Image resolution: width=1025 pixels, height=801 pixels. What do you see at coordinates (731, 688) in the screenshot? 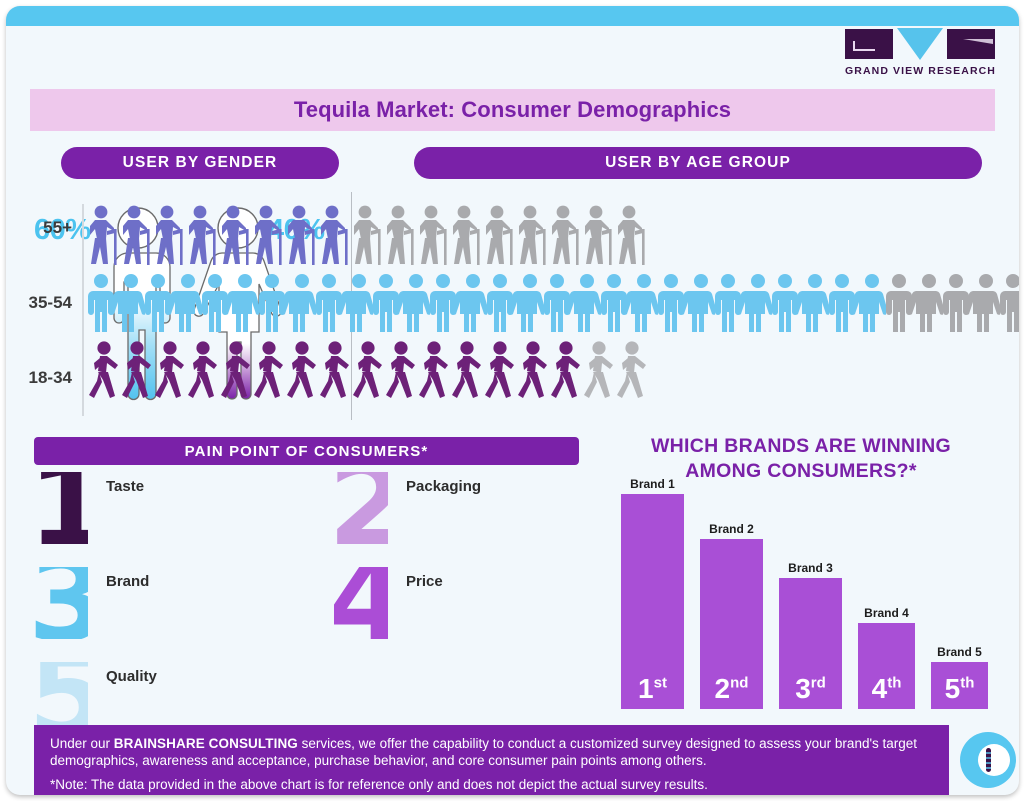
I see `brand-rank-label: 2nd` at bounding box center [731, 688].